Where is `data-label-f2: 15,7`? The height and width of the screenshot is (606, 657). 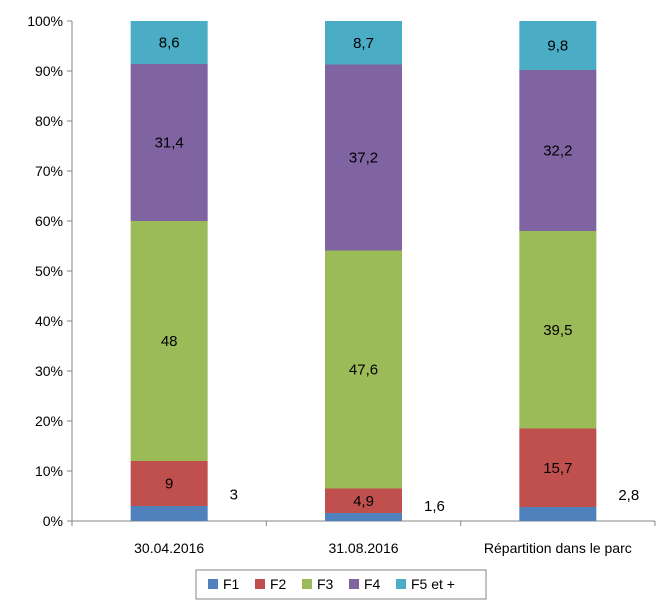
data-label-f2: 15,7 is located at coordinates (557, 468).